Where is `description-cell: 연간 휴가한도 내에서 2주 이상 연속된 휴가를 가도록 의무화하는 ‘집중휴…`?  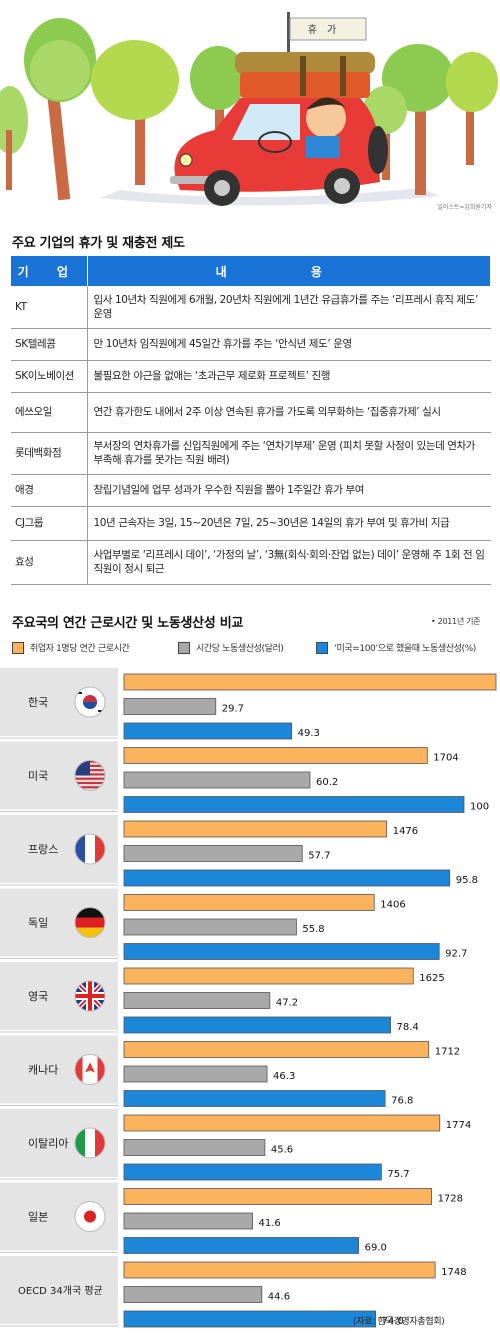
description-cell: 연간 휴가한도 내에서 2주 이상 연속된 휴가를 가도록 의무화하는 ‘집중휴… is located at coordinates (289, 412).